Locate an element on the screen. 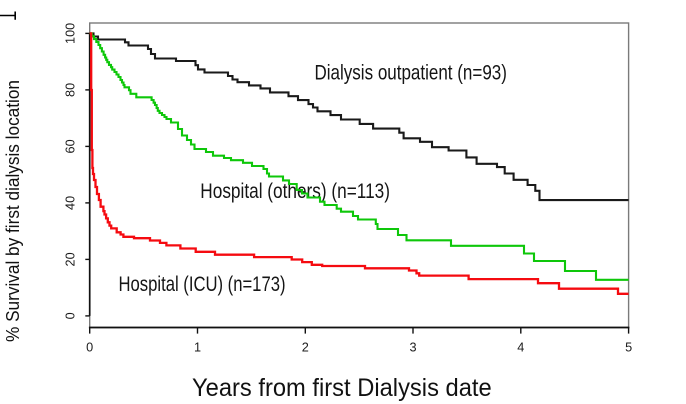 This screenshot has width=686, height=404. svg-text: Dialysis outpatient (n=93) is located at coordinates (411, 73).